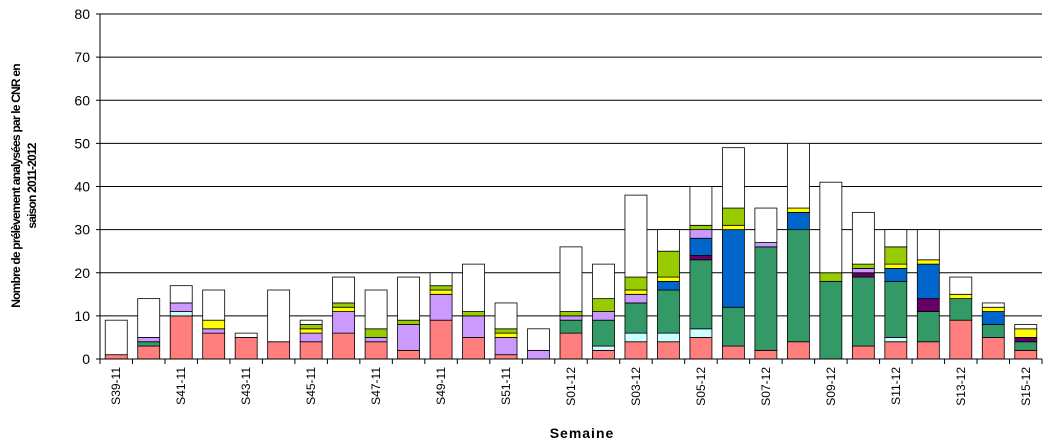 The height and width of the screenshot is (446, 1044). I want to click on y-tick-label: 20, so click(82, 273).